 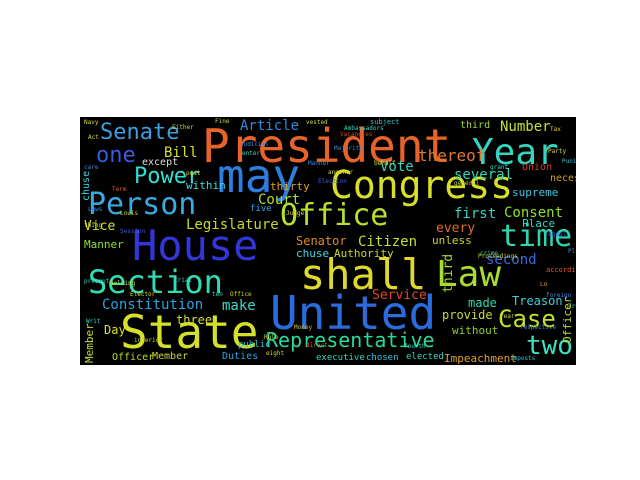 I want to click on word-punishment: interior, so click(x=148, y=340).